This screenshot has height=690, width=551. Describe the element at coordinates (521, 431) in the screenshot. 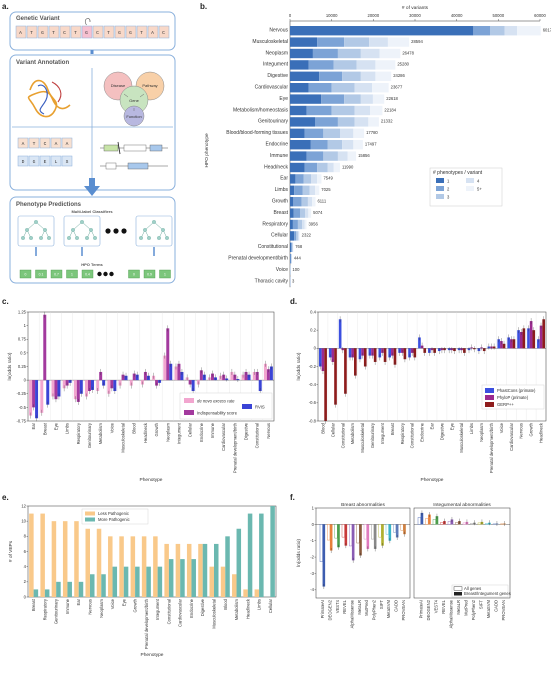

I see `chart-d-category-label: Nervous` at that location.